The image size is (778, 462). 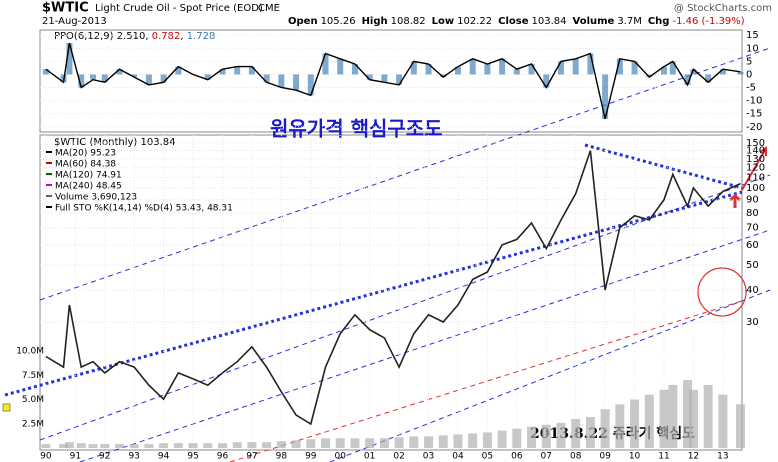 What do you see at coordinates (749, 61) in the screenshot?
I see `y-tick-label: 5` at bounding box center [749, 61].